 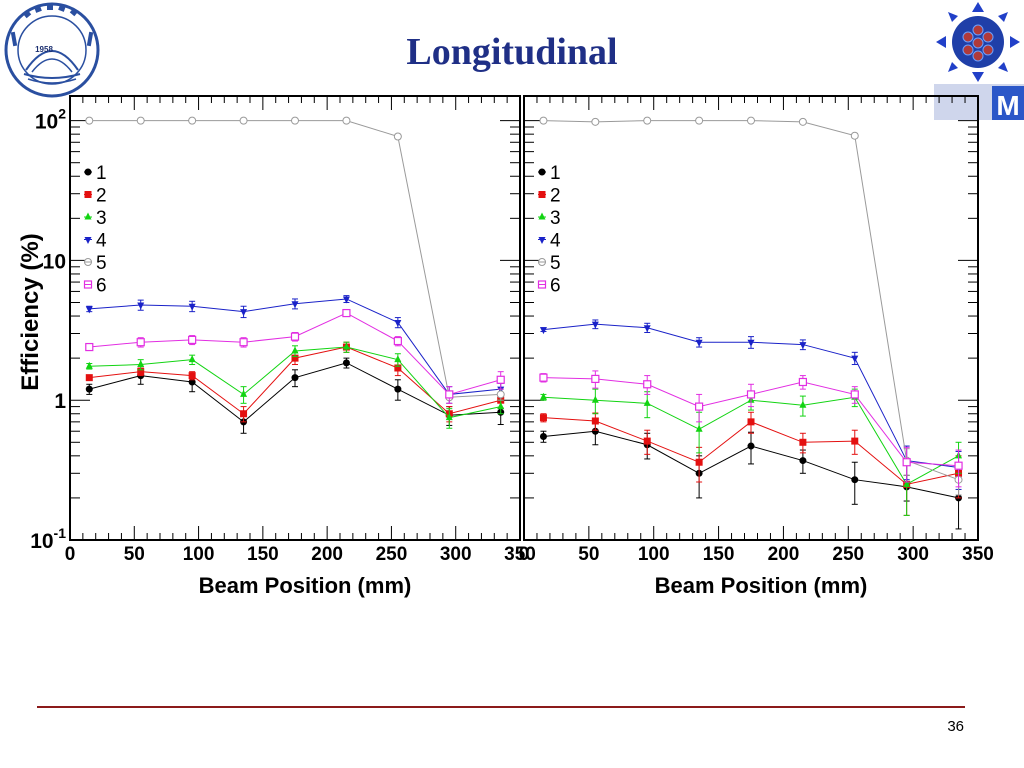 What do you see at coordinates (456, 554) in the screenshot?
I see `x-tick-label: 300` at bounding box center [456, 554].